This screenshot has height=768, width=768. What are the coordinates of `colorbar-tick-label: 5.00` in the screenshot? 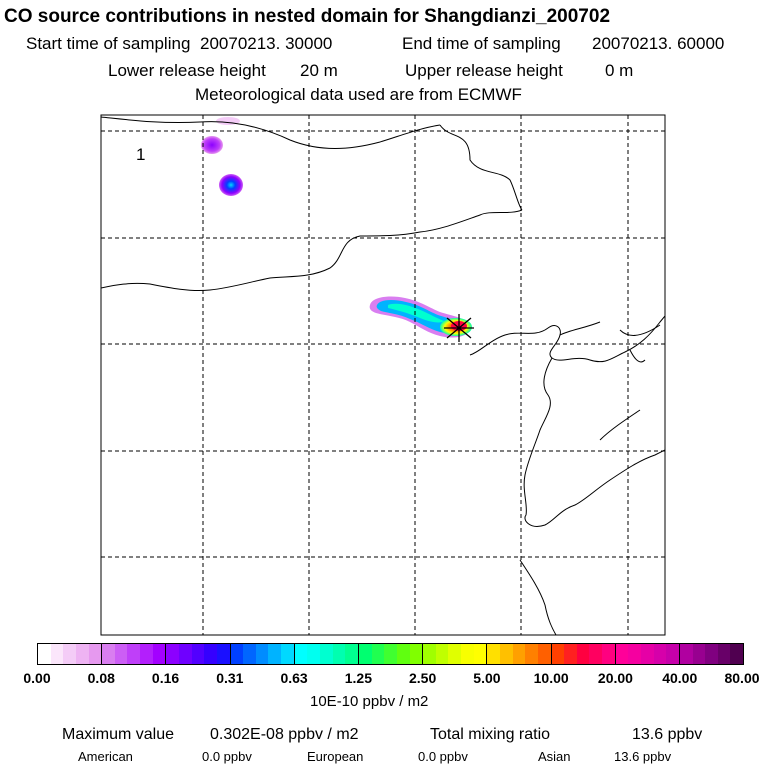 It's located at (487, 678).